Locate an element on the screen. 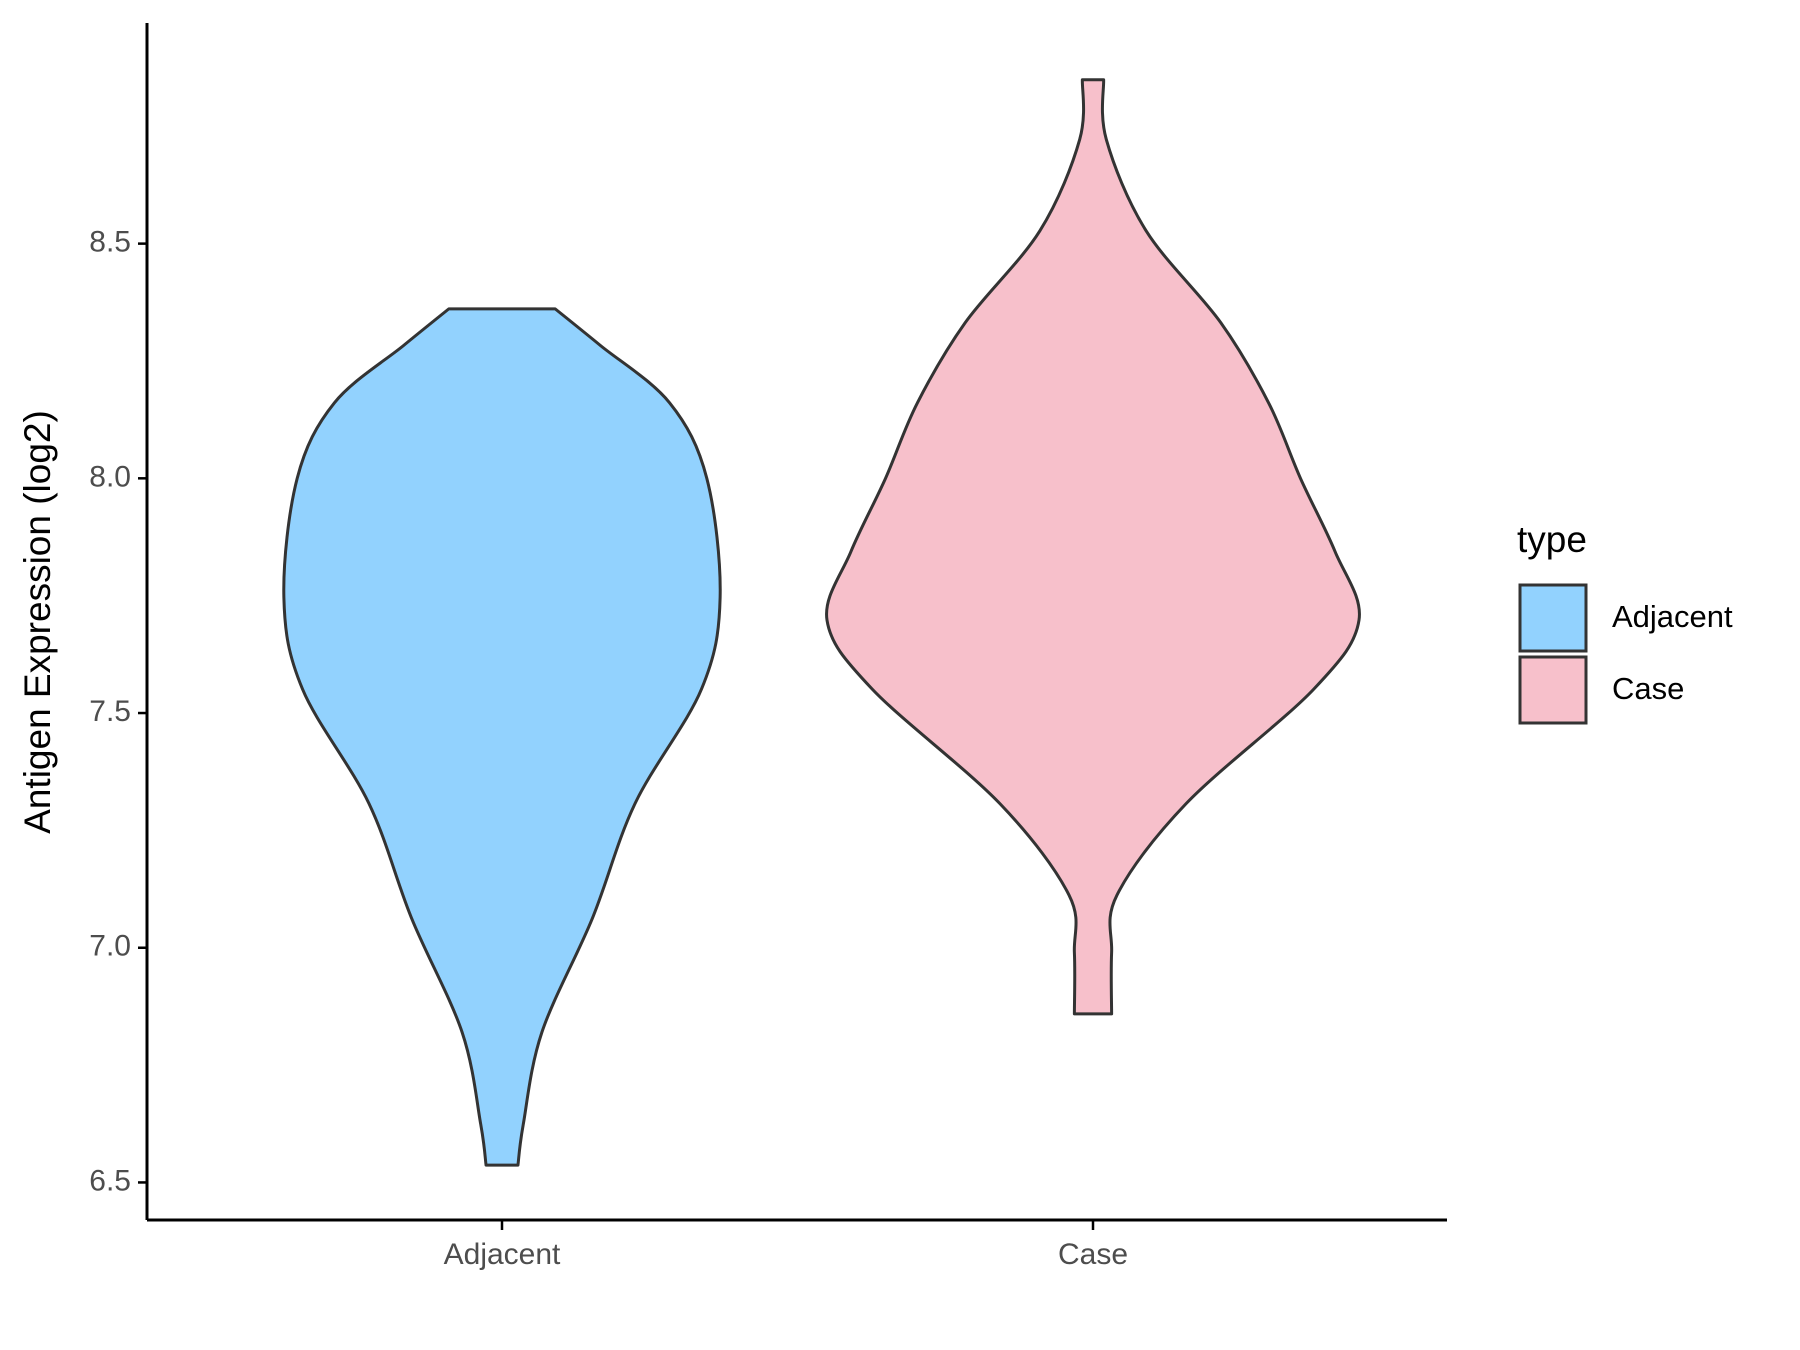 This screenshot has width=1800, height=1350. x-tick-label: Case is located at coordinates (1093, 1254).